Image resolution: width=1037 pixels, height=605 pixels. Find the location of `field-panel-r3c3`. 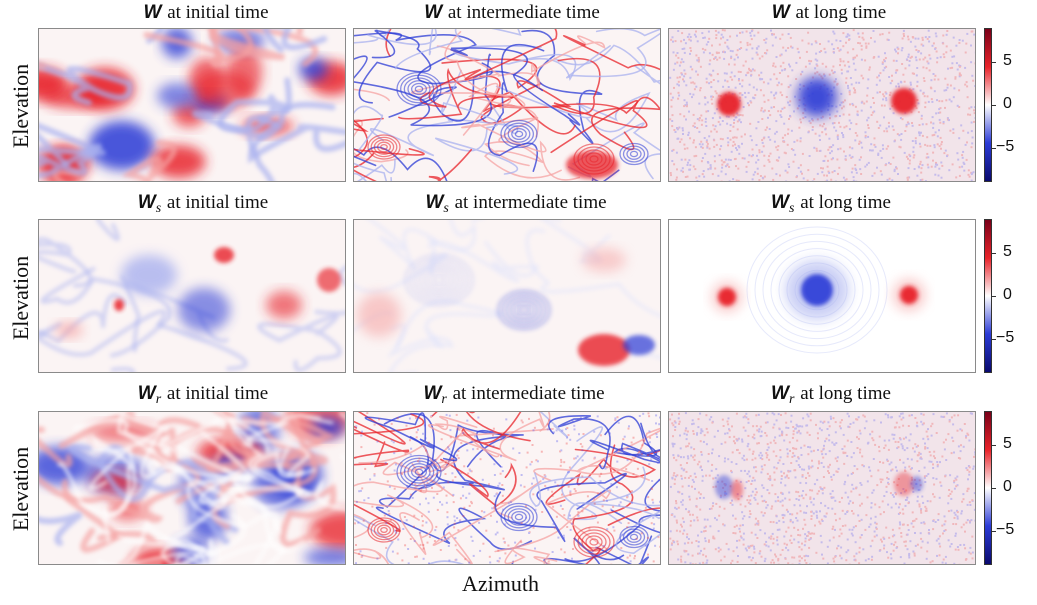

field-panel-r3c3 is located at coordinates (822, 488).